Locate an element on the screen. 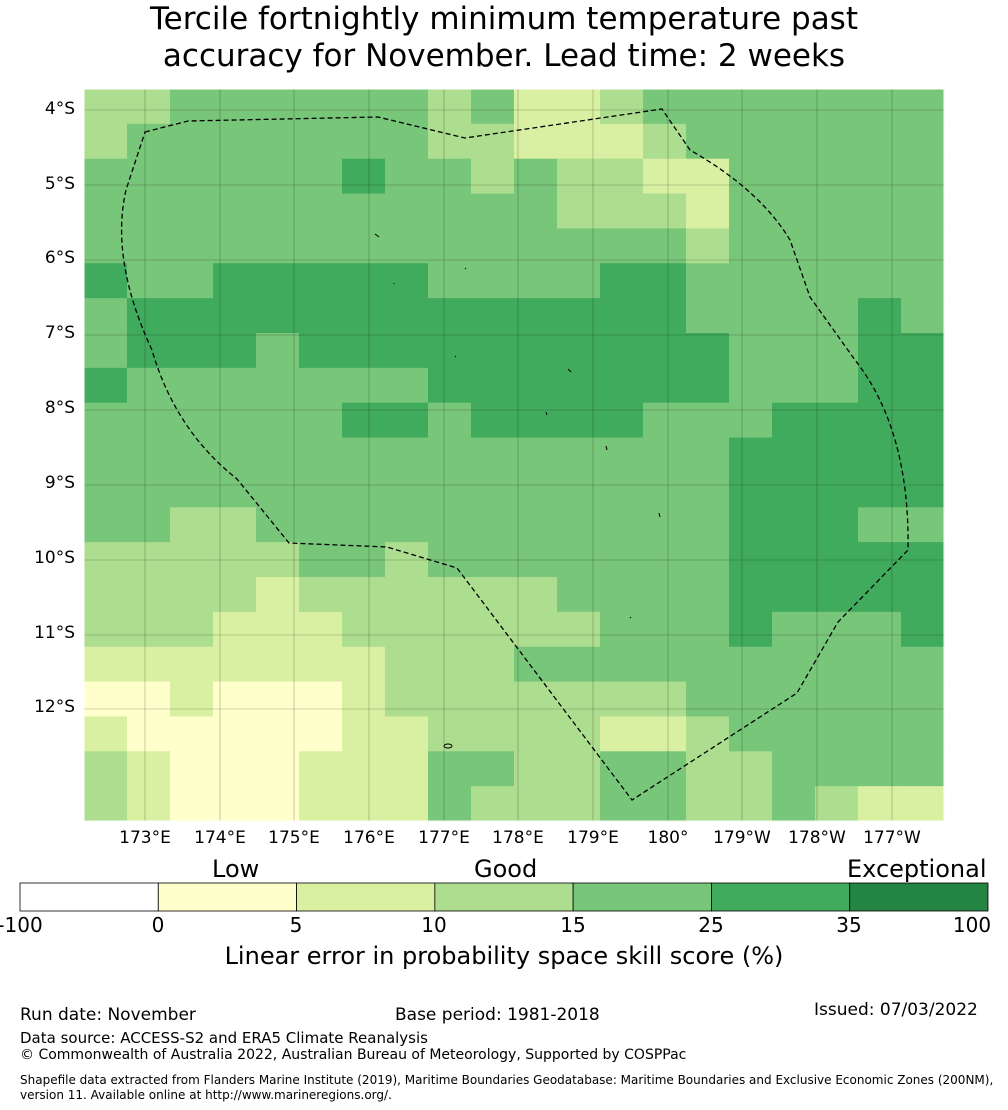 This screenshot has width=1008, height=1110. colorbar-segment is located at coordinates (642, 897).